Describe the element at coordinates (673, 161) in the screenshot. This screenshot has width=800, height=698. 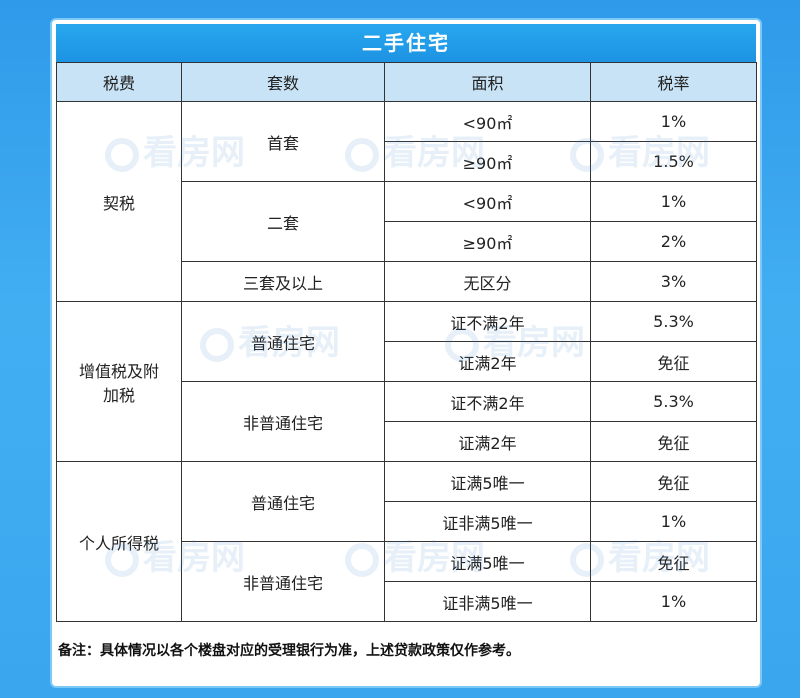
I see `rate-cell: 1.5%` at that location.